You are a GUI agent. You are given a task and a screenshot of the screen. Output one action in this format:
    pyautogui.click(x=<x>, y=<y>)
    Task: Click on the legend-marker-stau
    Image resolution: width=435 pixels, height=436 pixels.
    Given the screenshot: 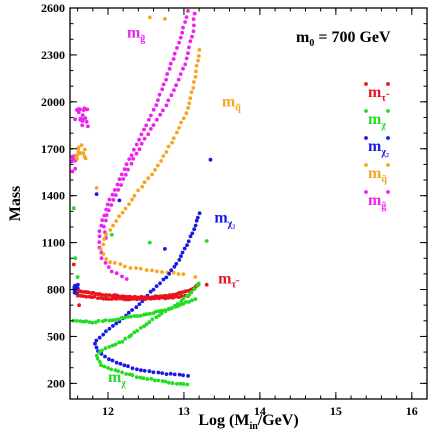 What is the action you would take?
    pyautogui.click(x=388, y=84)
    